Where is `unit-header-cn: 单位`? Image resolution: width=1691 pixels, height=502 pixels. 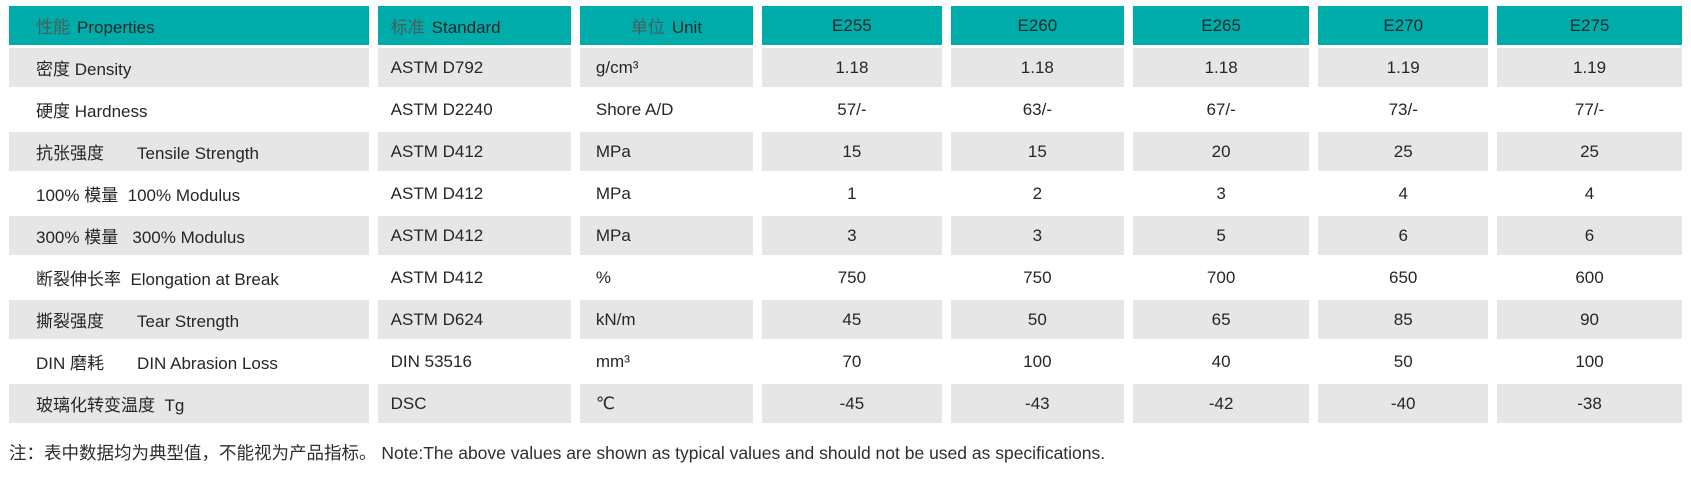
unit-header-cn: 单位 is located at coordinates (647, 27).